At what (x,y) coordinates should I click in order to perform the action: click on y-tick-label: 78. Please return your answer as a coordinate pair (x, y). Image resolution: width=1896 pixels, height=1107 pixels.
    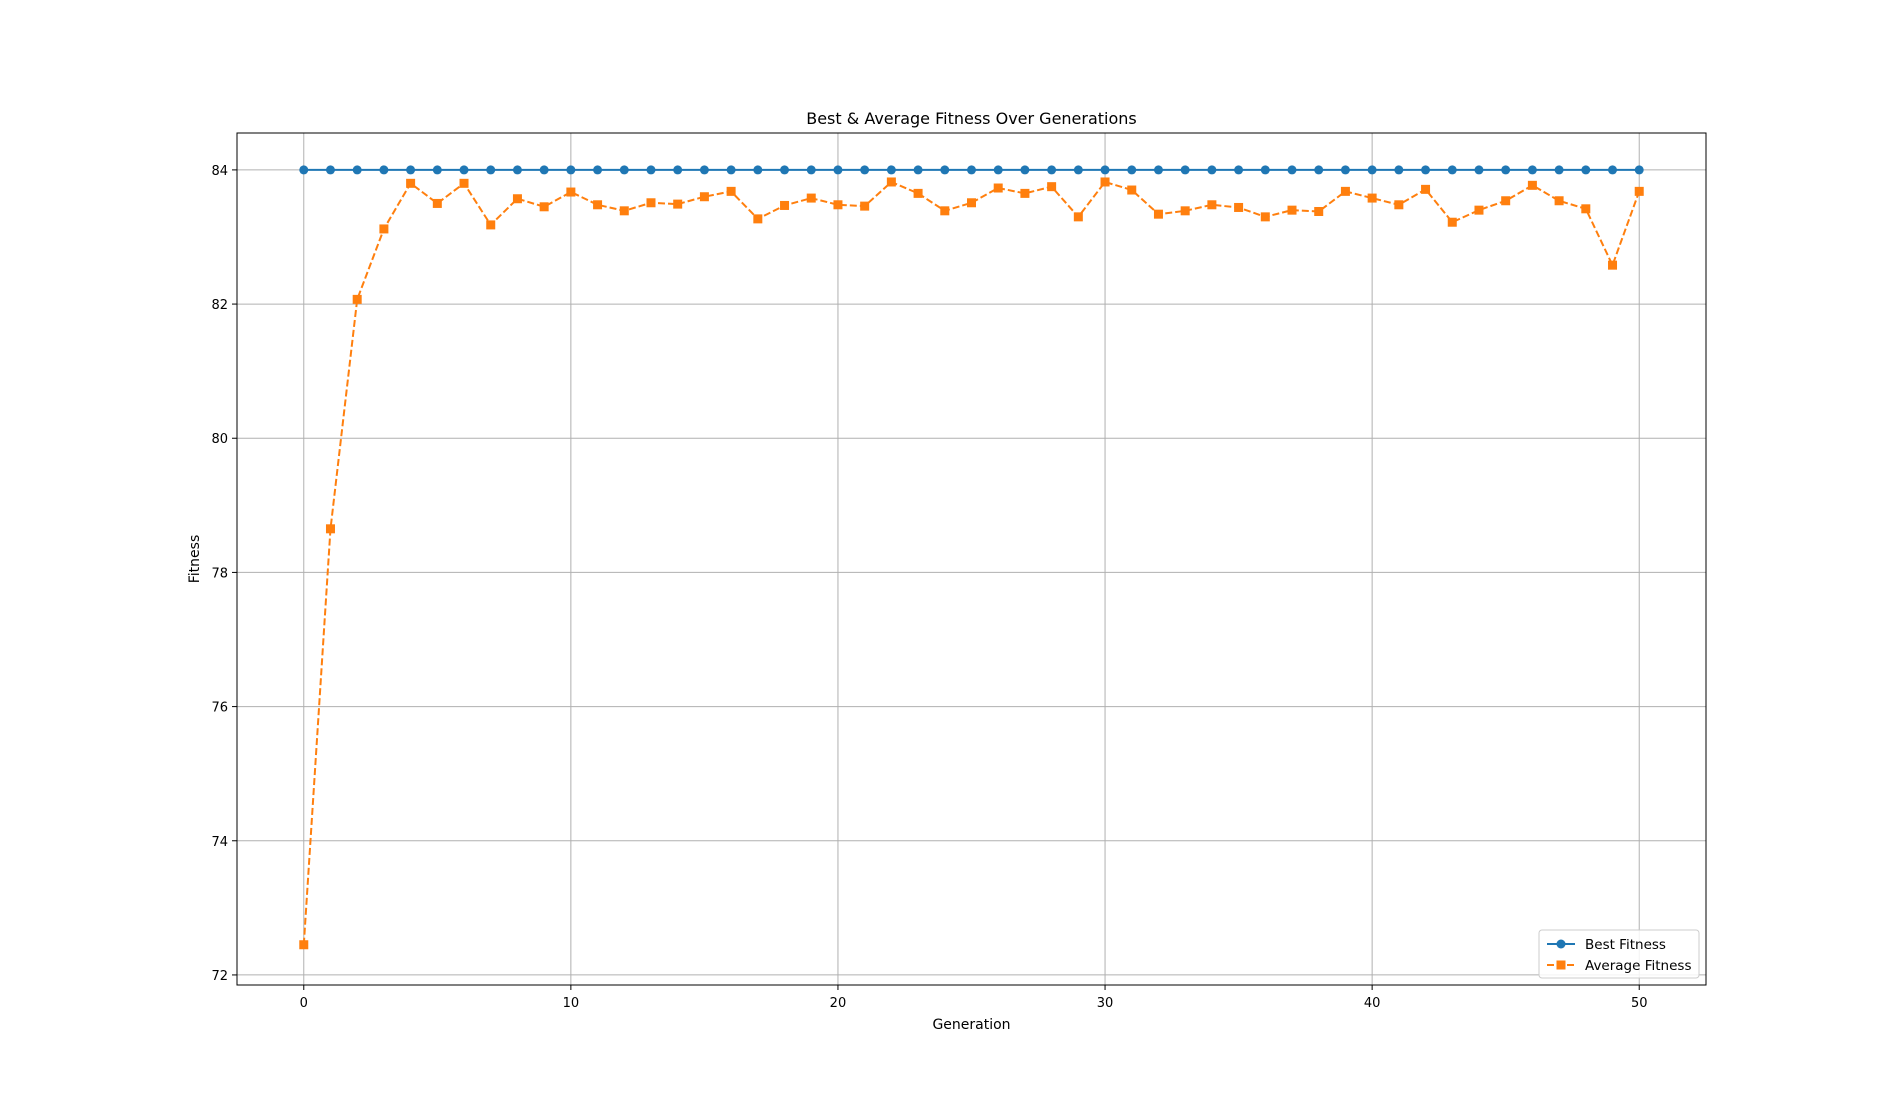
    Looking at the image, I should click on (219, 573).